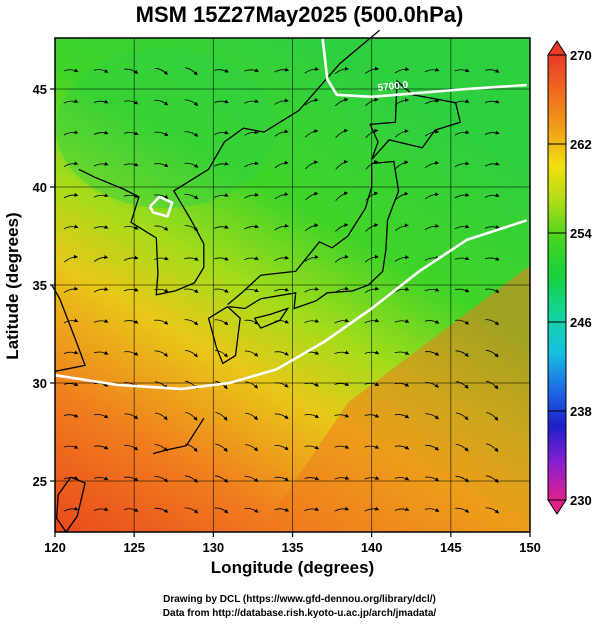 The image size is (599, 625). I want to click on x-tick-label: 140, so click(372, 547).